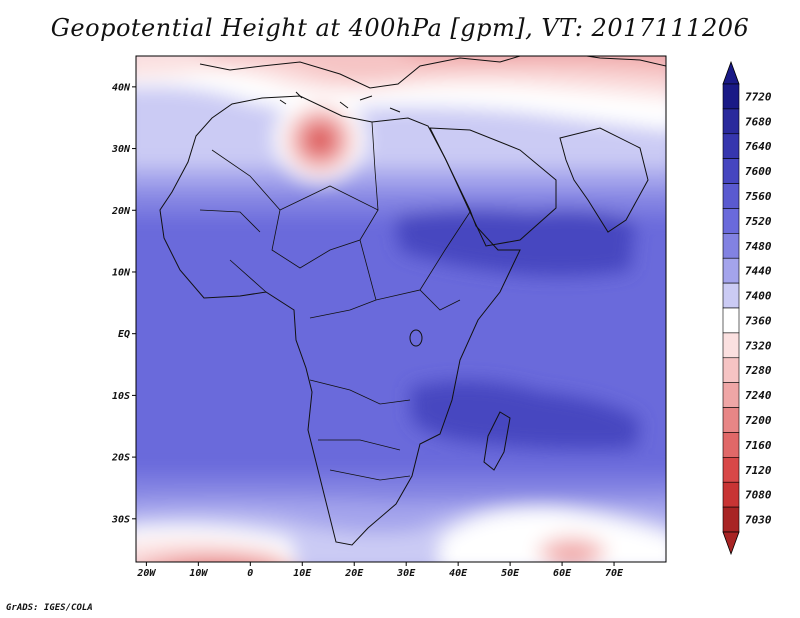 The width and height of the screenshot is (800, 618). Describe the element at coordinates (731, 543) in the screenshot. I see `colorbar-under-arrow` at that location.